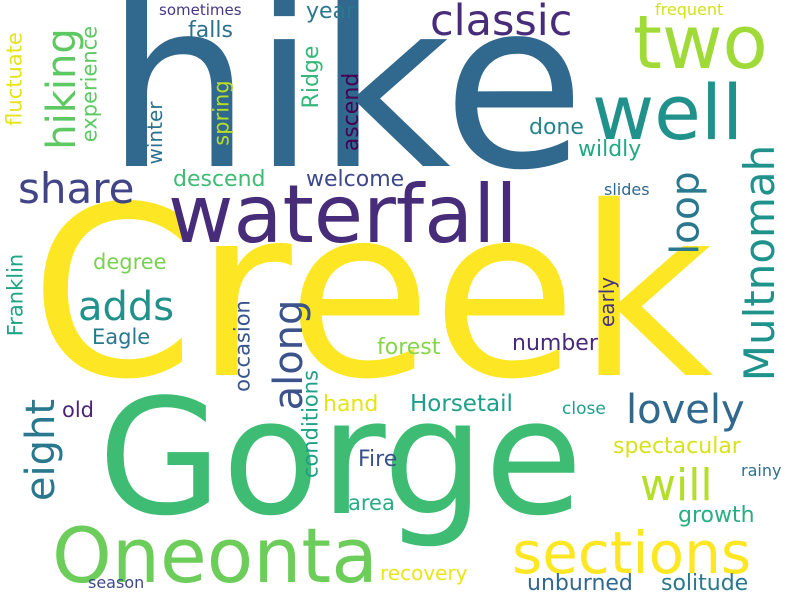  Describe the element at coordinates (686, 213) in the screenshot. I see `word-loop: loop` at that location.